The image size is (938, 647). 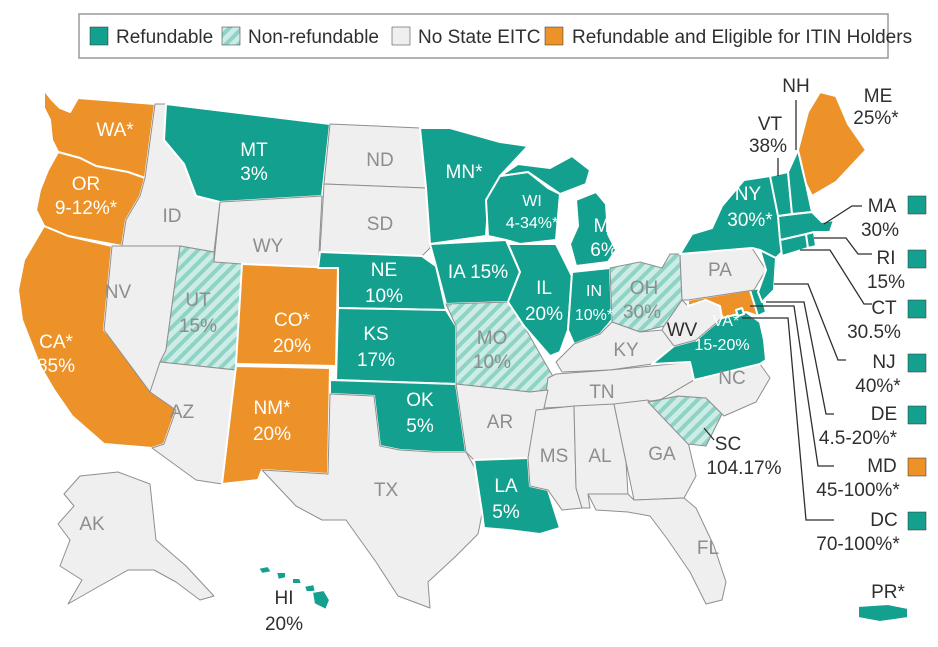 I want to click on callout-name-ri: RI, so click(x=886, y=258).